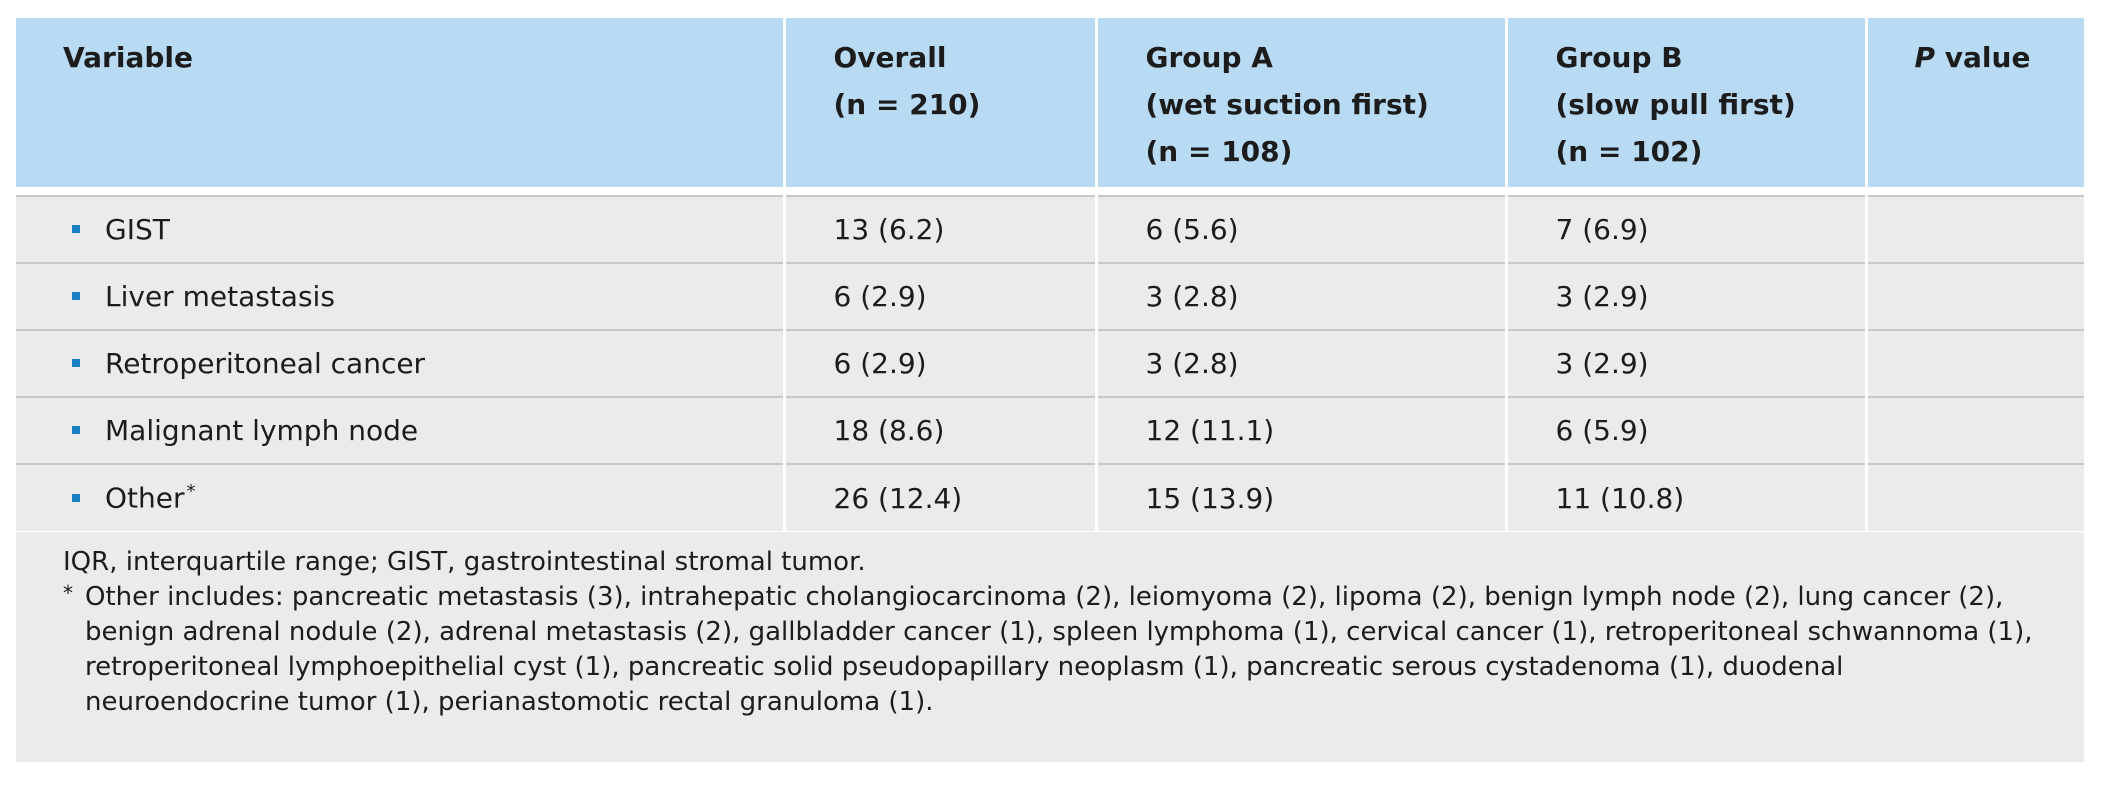 The height and width of the screenshot is (800, 2103). What do you see at coordinates (1975, 102) in the screenshot?
I see `header-p-value: P value` at bounding box center [1975, 102].